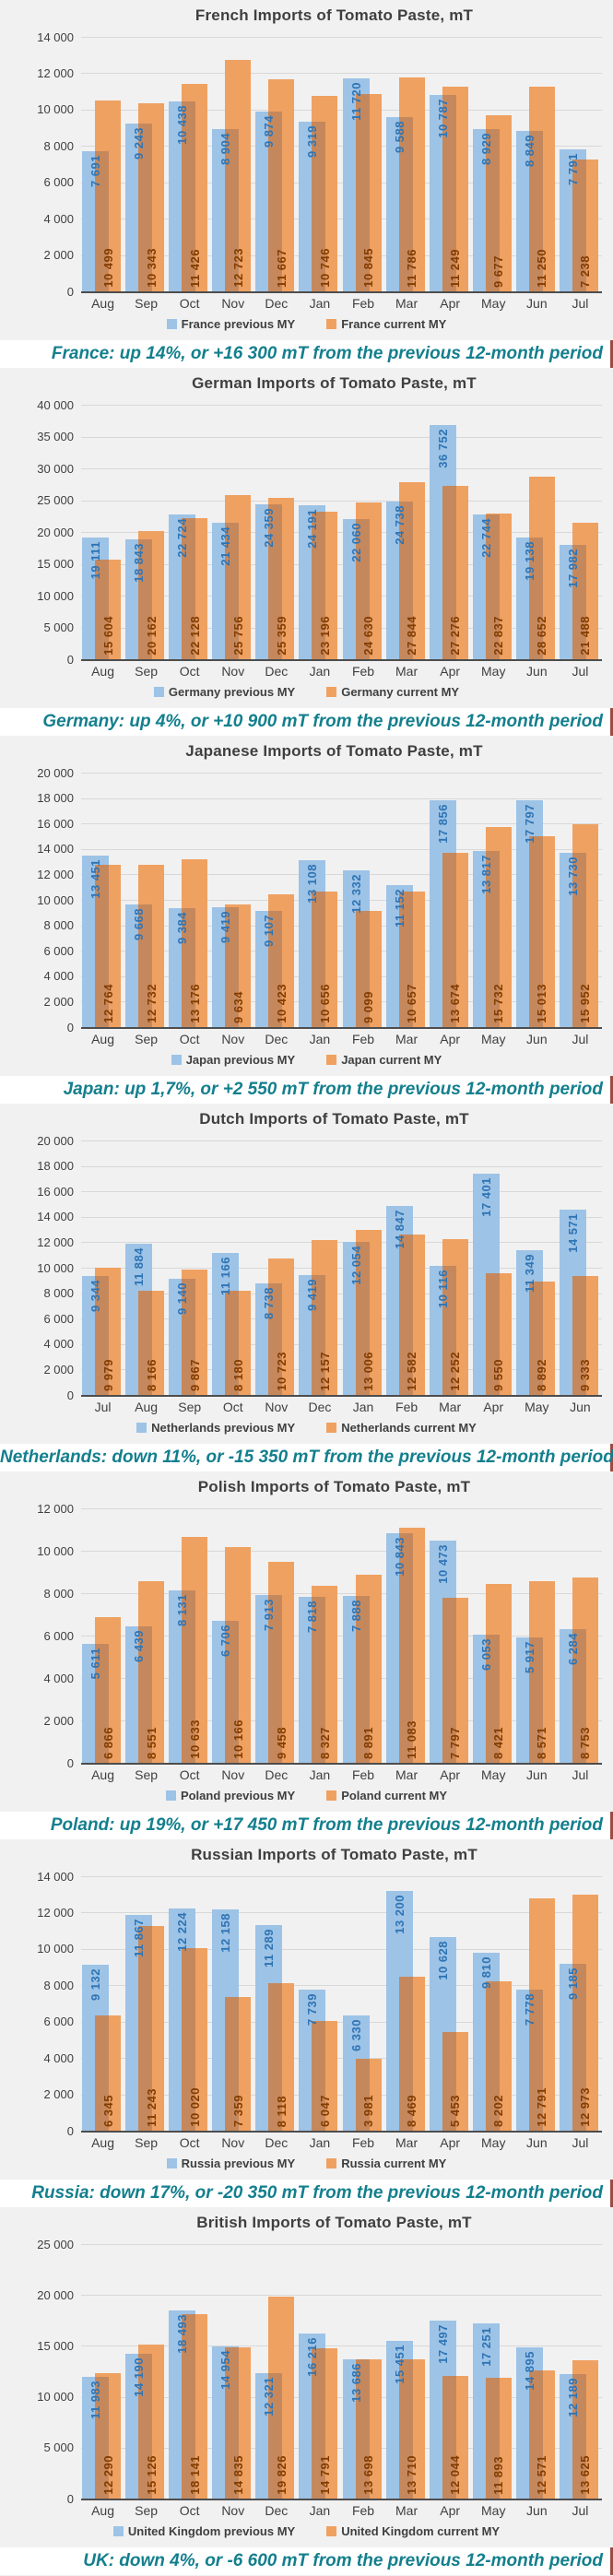 This screenshot has height=2576, width=613. I want to click on x-axis-label: Jul, so click(580, 671).